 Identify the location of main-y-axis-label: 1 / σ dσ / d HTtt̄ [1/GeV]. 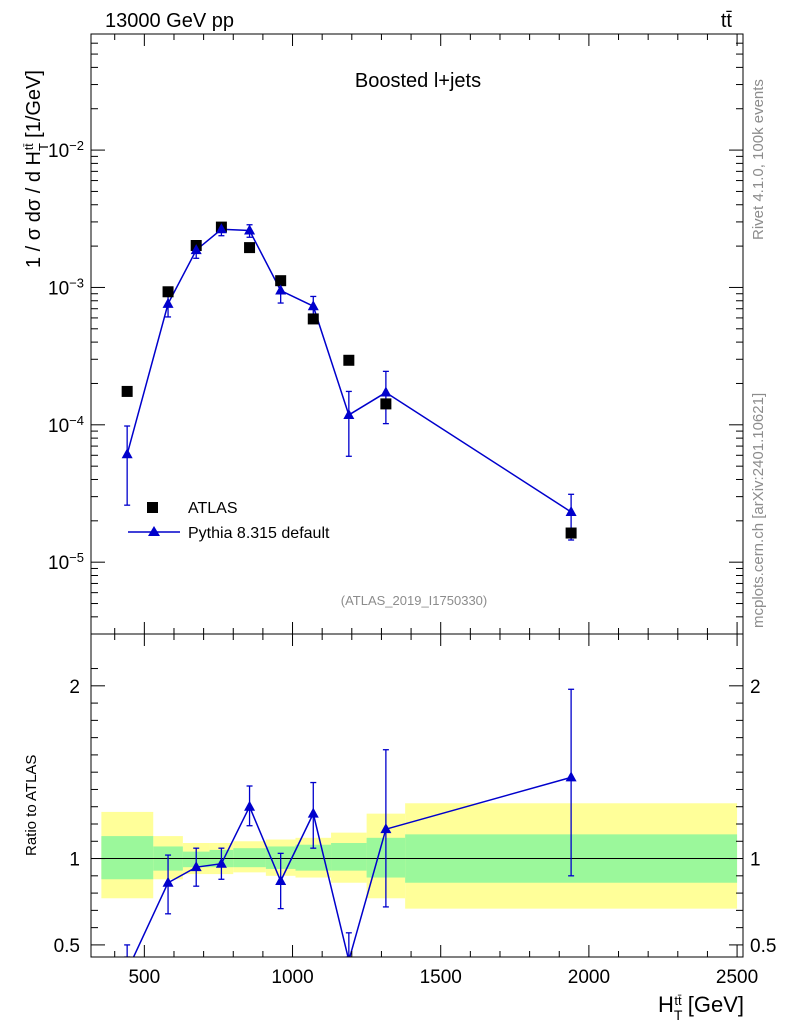
(36, 169).